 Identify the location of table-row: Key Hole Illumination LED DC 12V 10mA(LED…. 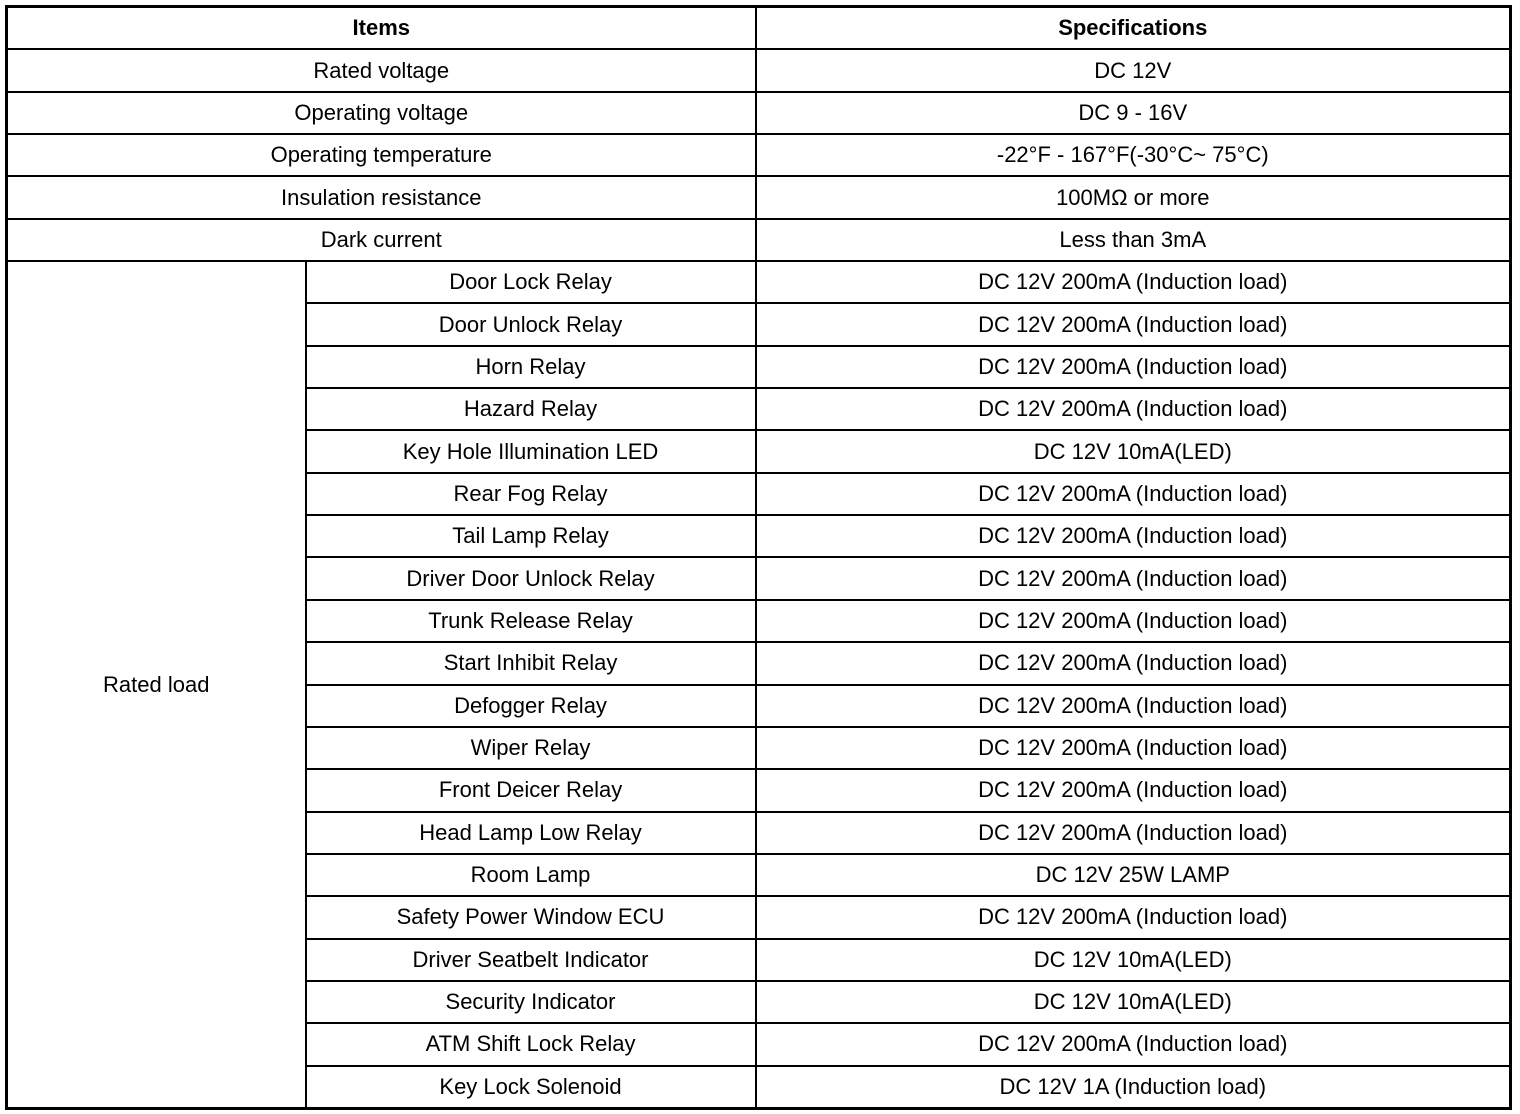
(759, 451).